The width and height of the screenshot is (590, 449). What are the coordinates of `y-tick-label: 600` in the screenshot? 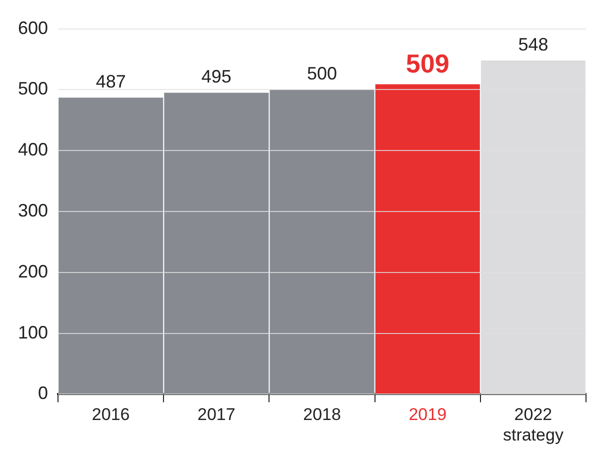 It's located at (33, 28).